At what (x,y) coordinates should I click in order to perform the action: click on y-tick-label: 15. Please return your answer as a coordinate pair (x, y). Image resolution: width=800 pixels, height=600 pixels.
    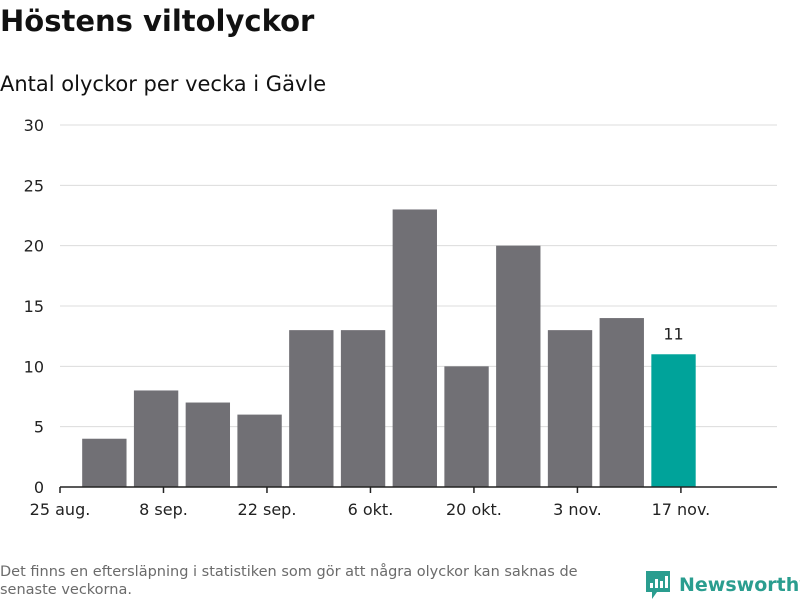
    Looking at the image, I should click on (34, 306).